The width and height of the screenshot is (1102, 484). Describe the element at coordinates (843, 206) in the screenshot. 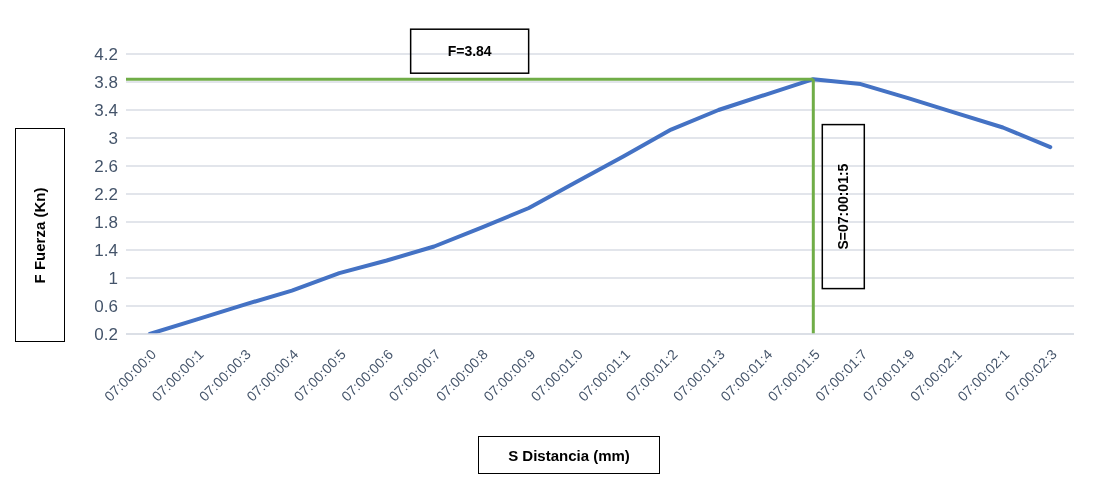

I see `ref-line-label: S=07:00:01:5` at that location.